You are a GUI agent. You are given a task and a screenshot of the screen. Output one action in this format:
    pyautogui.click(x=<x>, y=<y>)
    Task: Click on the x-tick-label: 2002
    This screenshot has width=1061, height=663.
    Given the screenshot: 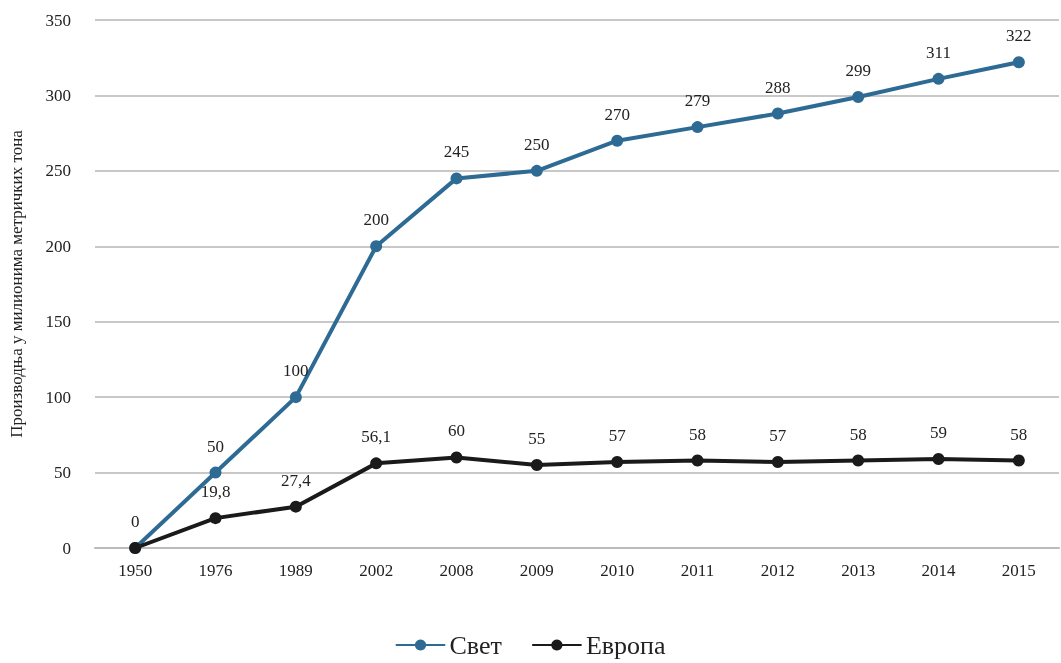 What is the action you would take?
    pyautogui.click(x=376, y=570)
    